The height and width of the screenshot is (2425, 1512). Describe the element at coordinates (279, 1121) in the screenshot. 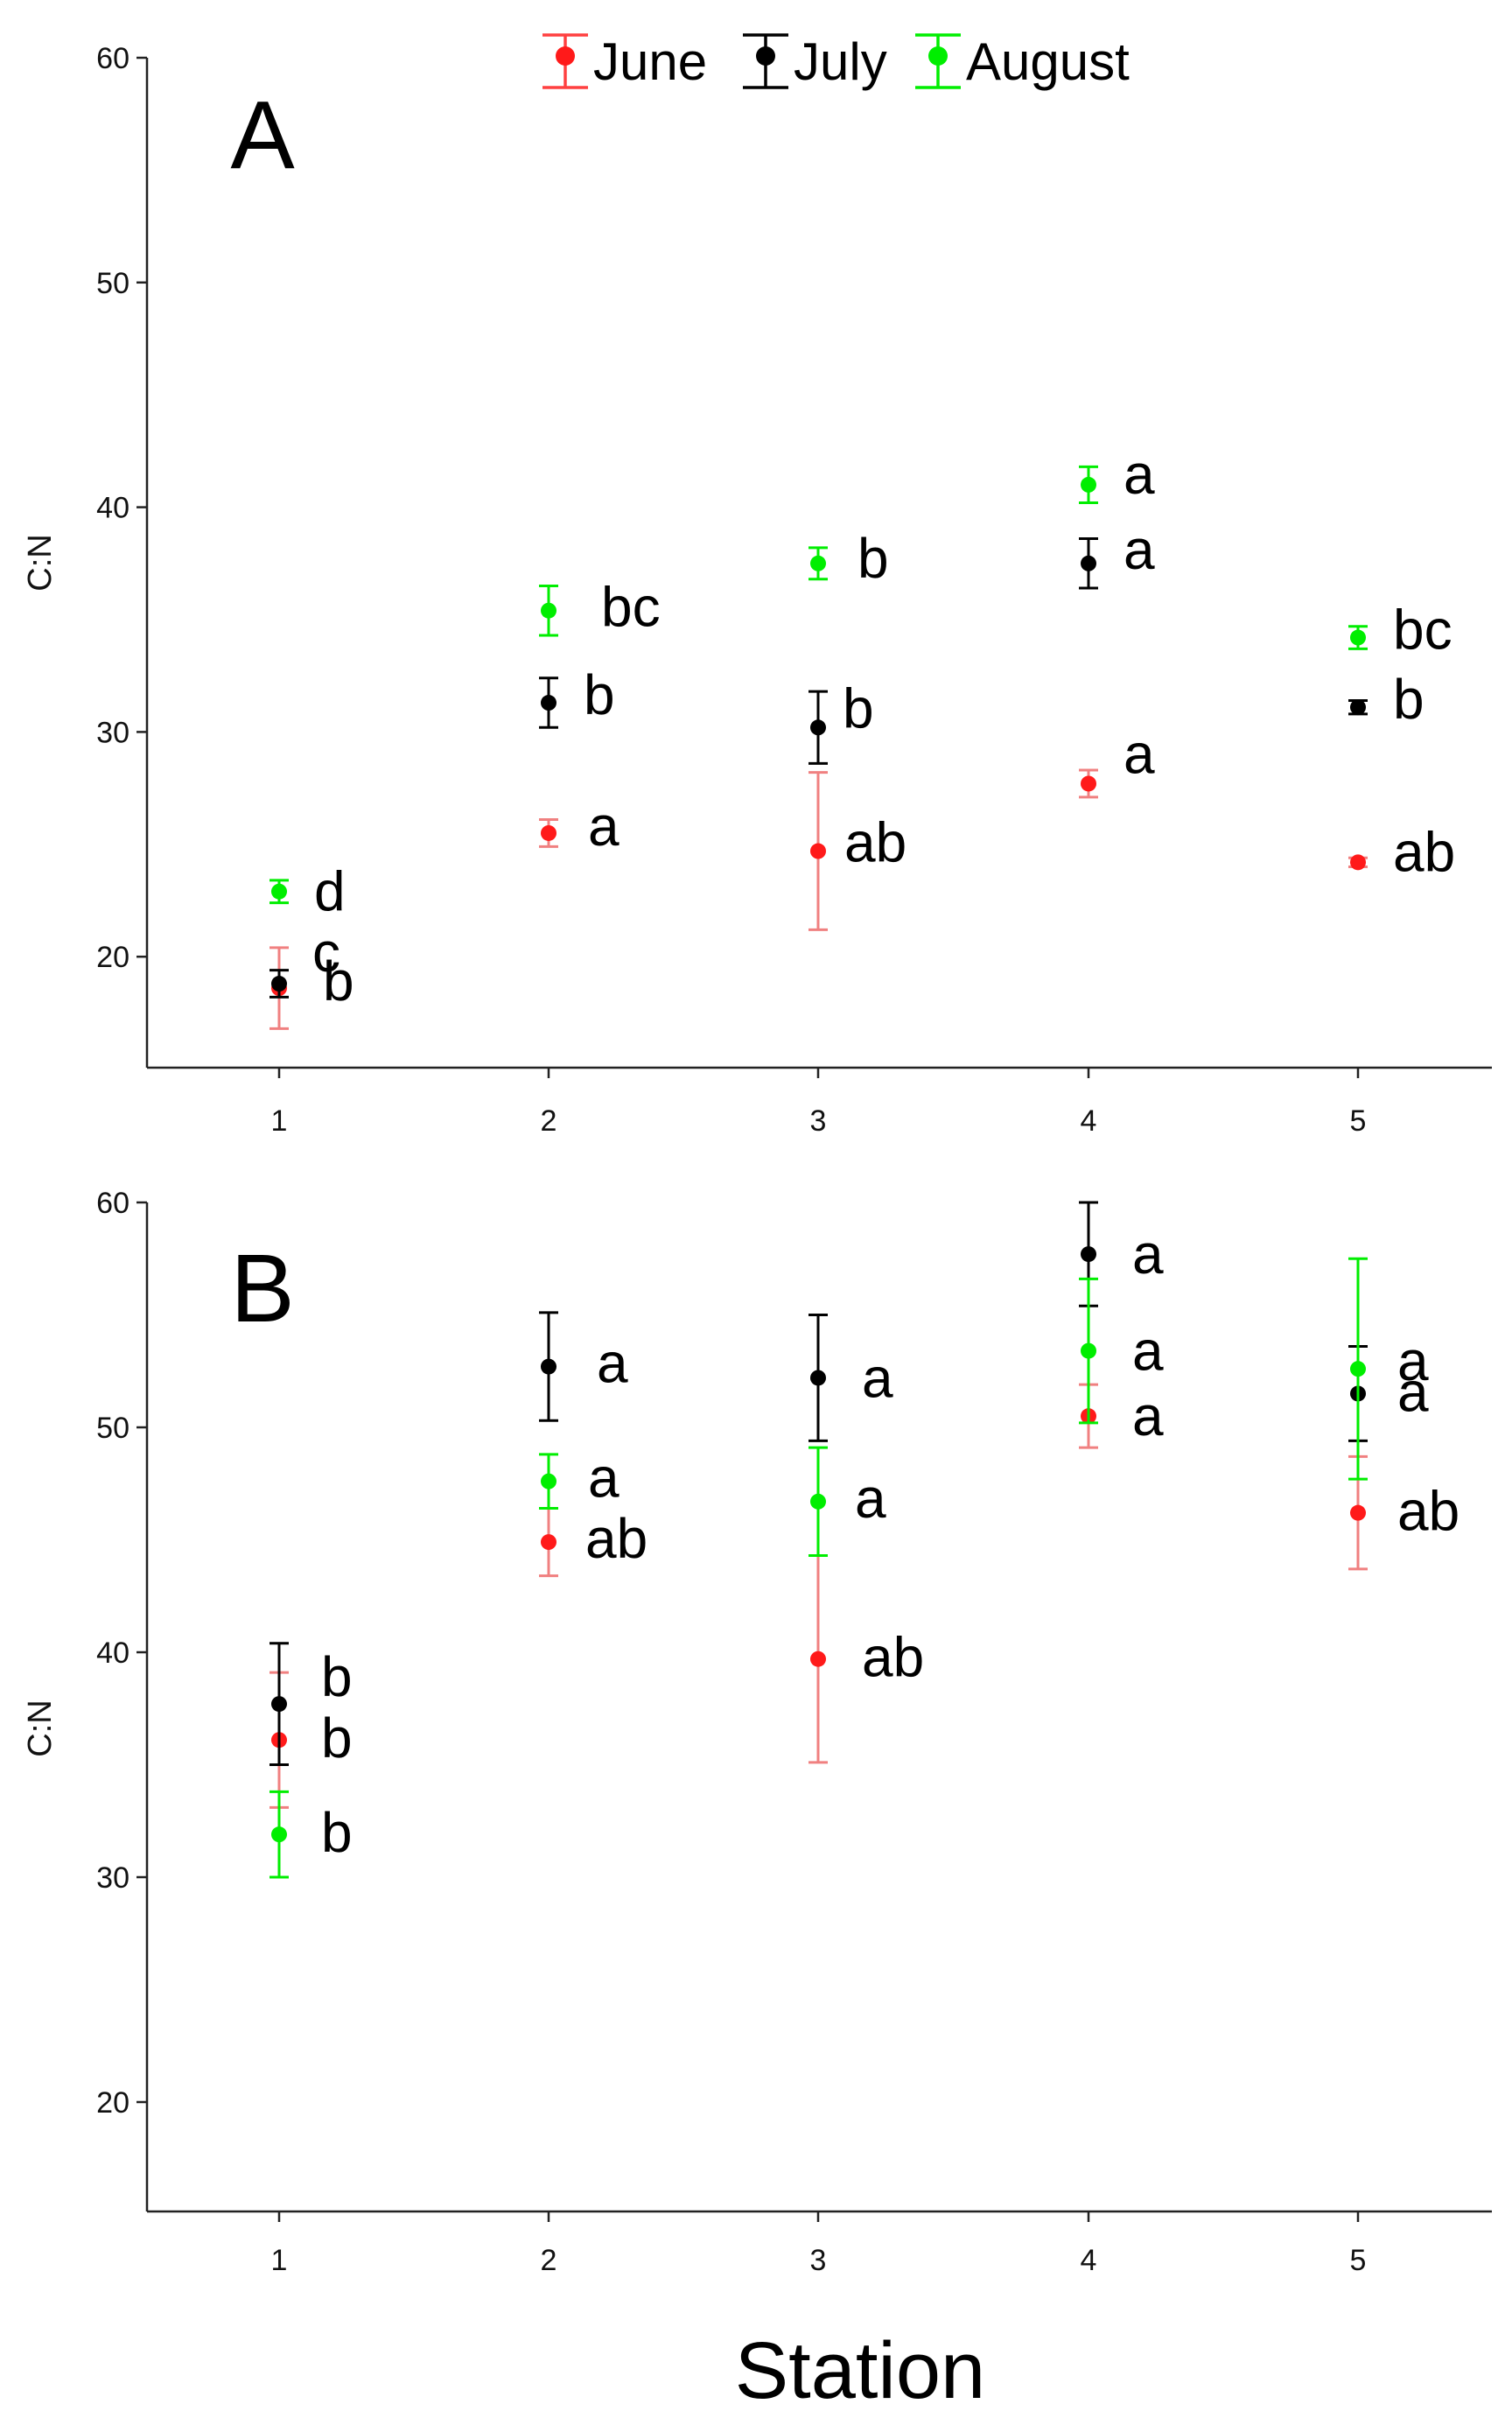

I see `panel-a-x-tick-label: 1` at that location.